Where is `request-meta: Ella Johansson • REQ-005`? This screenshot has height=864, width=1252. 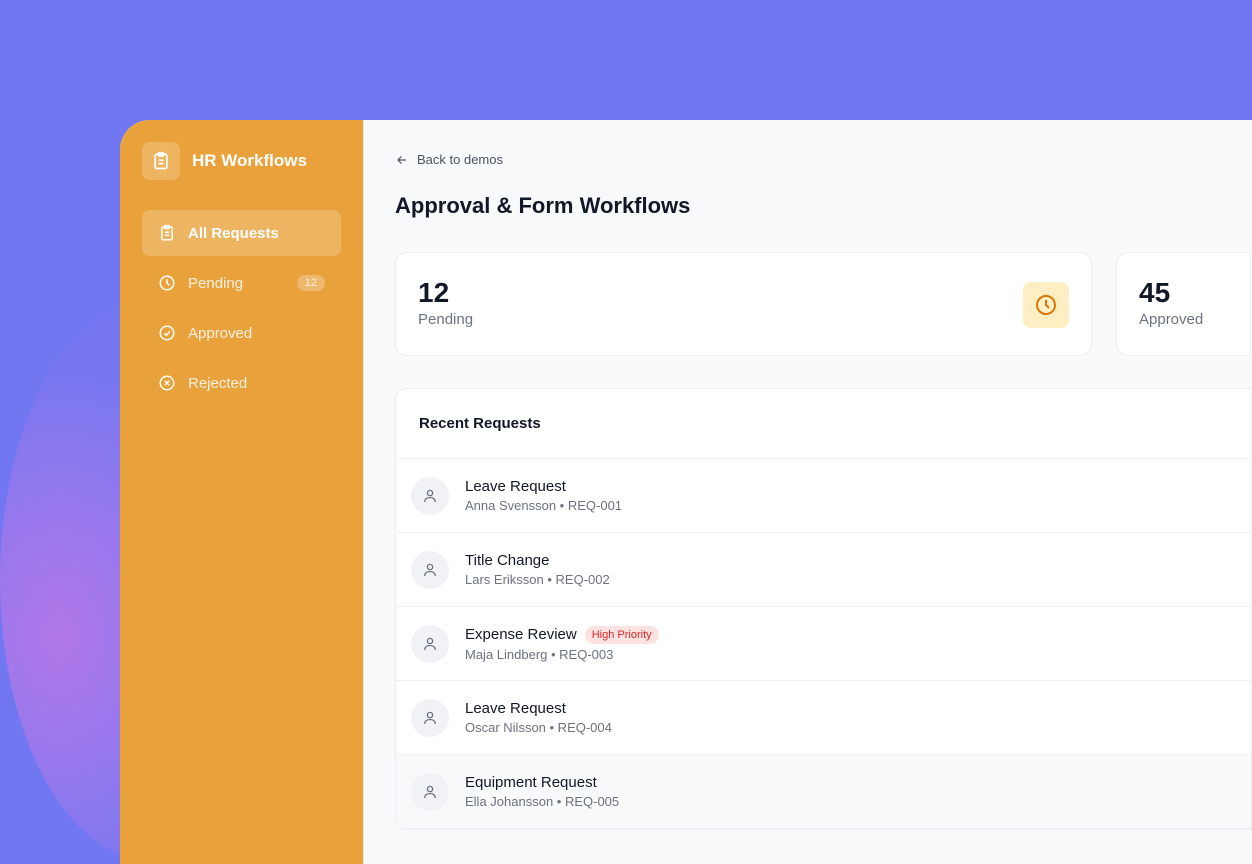
request-meta: Ella Johansson • REQ-005 is located at coordinates (542, 801).